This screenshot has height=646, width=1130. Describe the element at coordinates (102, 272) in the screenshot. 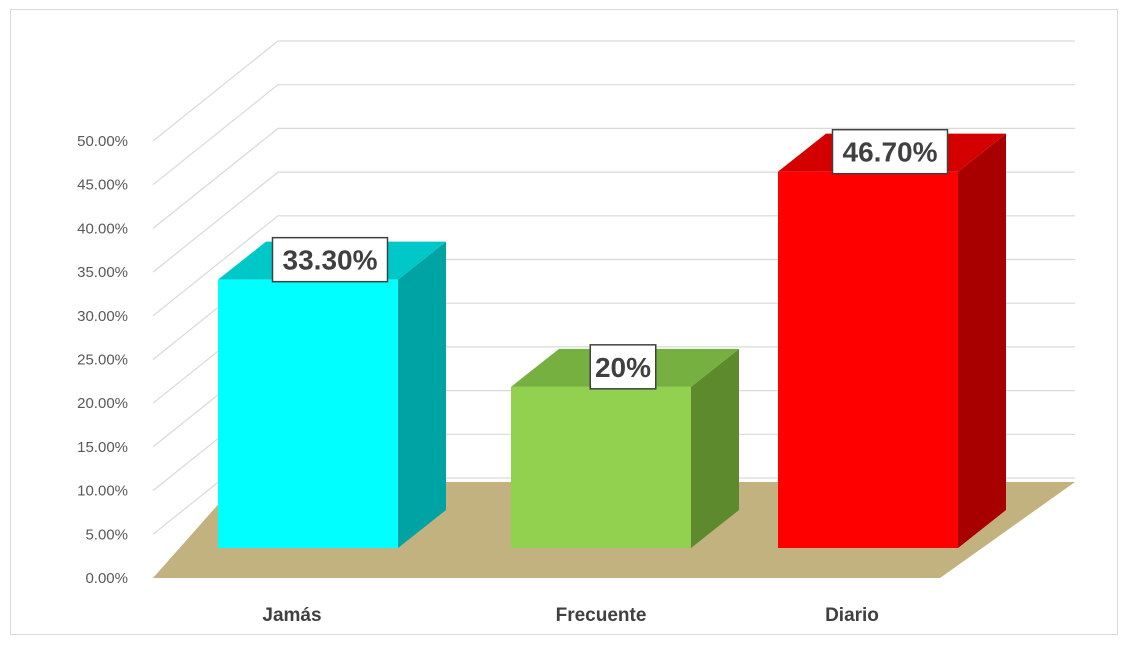

I see `y-tick-label: 35.00%` at that location.